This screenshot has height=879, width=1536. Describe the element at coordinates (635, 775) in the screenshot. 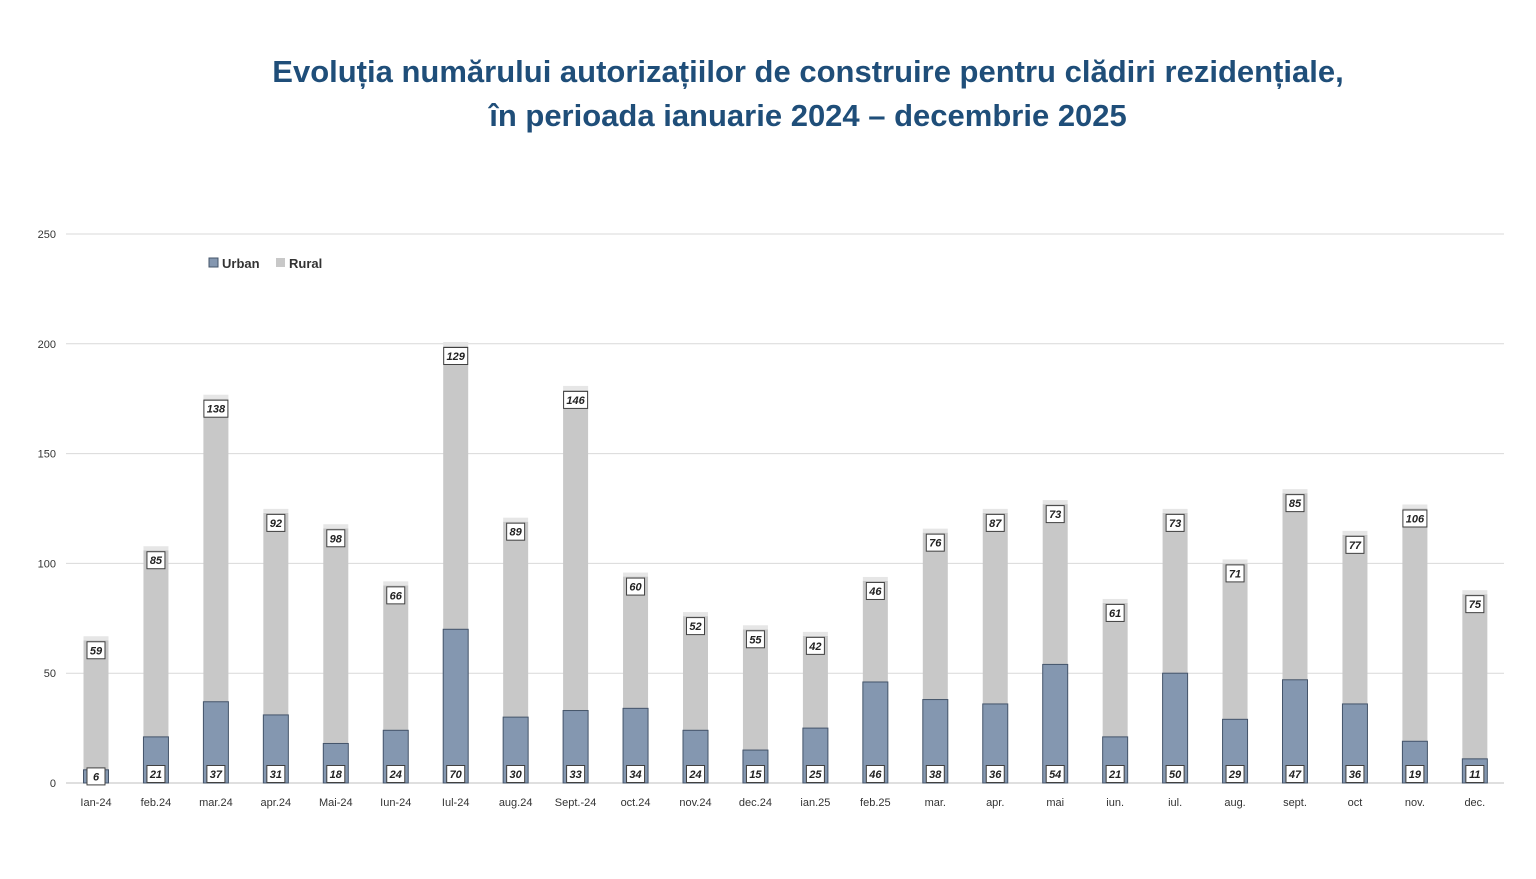

I see `urban-value-label: 34` at that location.